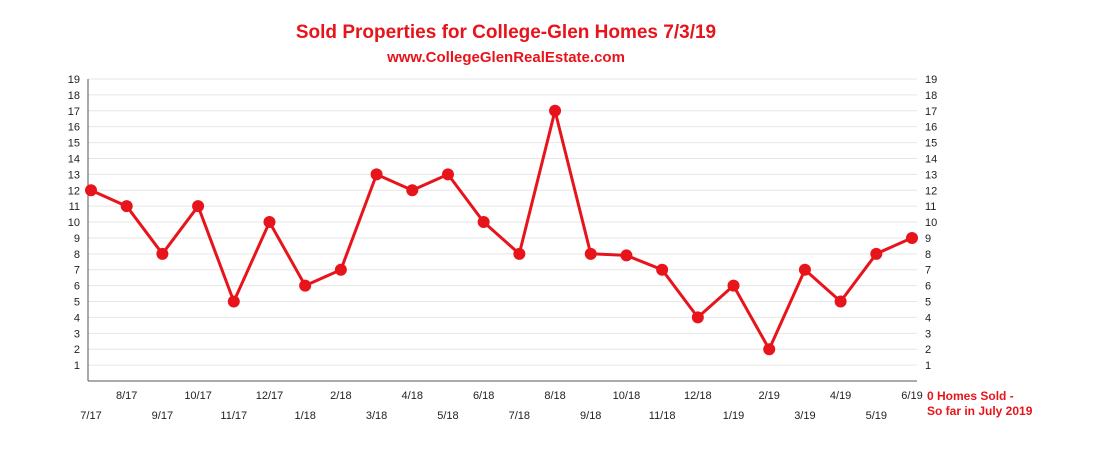 Image resolution: width=1094 pixels, height=452 pixels. I want to click on x-tick-1/18: 1/18, so click(304, 416).